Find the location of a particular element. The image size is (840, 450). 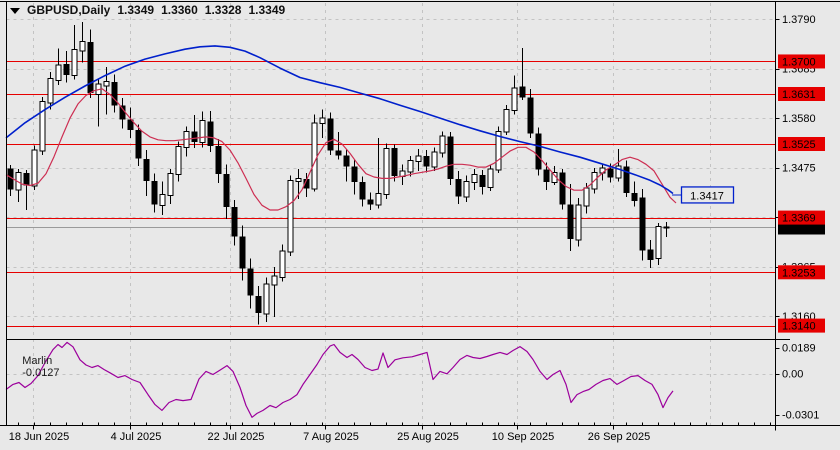

level-price-label: 1.3700 is located at coordinates (799, 62).